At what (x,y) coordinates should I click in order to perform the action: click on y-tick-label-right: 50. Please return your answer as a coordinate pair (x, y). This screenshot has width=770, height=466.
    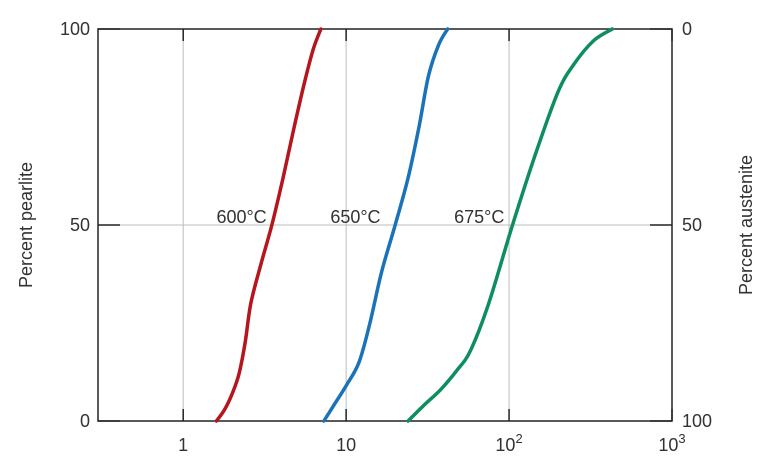
    Looking at the image, I should click on (692, 225).